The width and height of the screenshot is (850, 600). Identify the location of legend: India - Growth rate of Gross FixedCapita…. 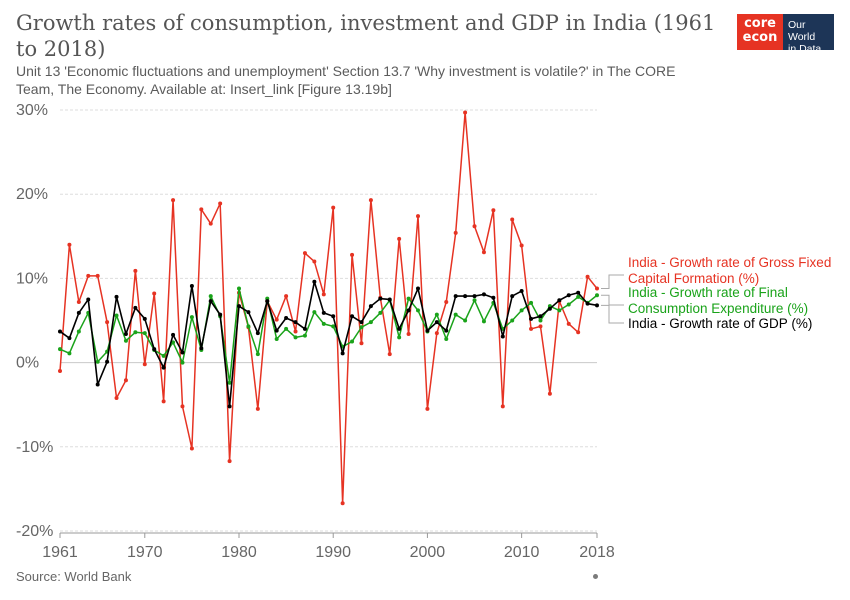
(716, 293).